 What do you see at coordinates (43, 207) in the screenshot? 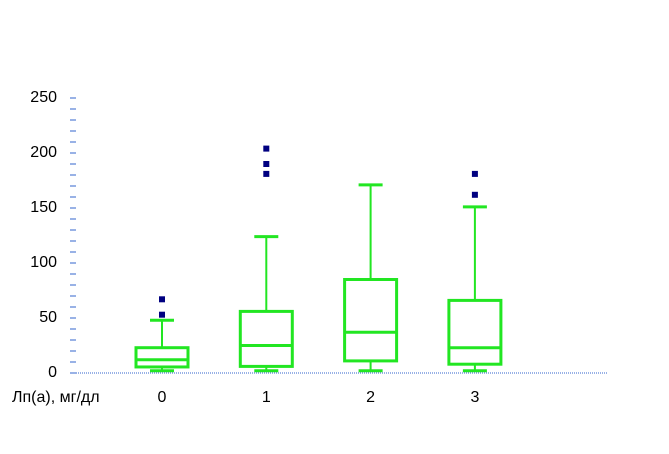
I see `y-tick-label: 150` at bounding box center [43, 207].